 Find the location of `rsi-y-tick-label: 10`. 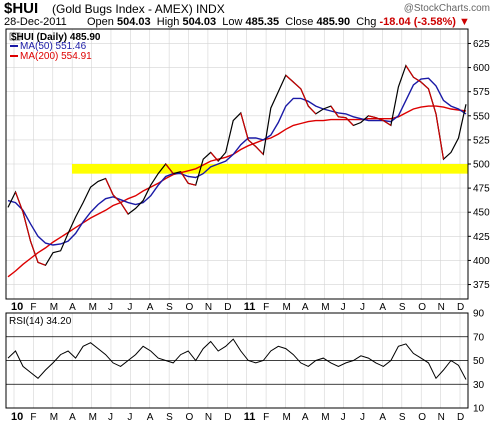

rsi-y-tick-label: 10 is located at coordinates (479, 409).